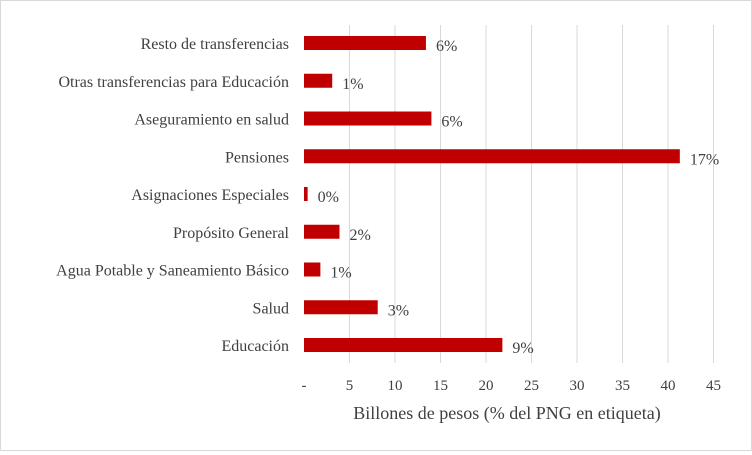 Image resolution: width=752 pixels, height=455 pixels. I want to click on category-label: Asignaciones Especiales, so click(210, 195).